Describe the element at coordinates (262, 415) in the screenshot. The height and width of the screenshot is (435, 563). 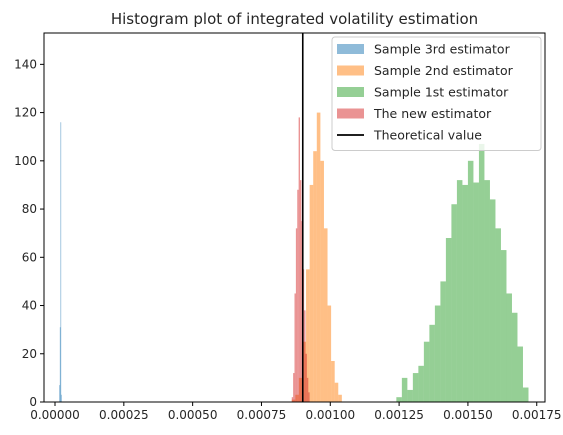
I see `x-tick-label: 0.00075` at that location.